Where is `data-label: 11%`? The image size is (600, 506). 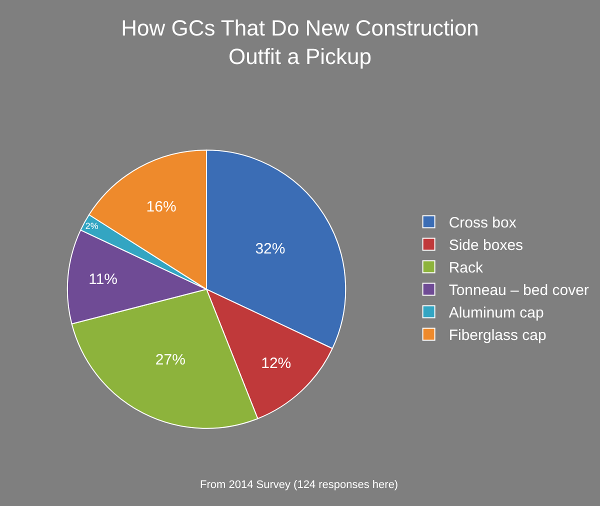
data-label: 11% is located at coordinates (103, 279).